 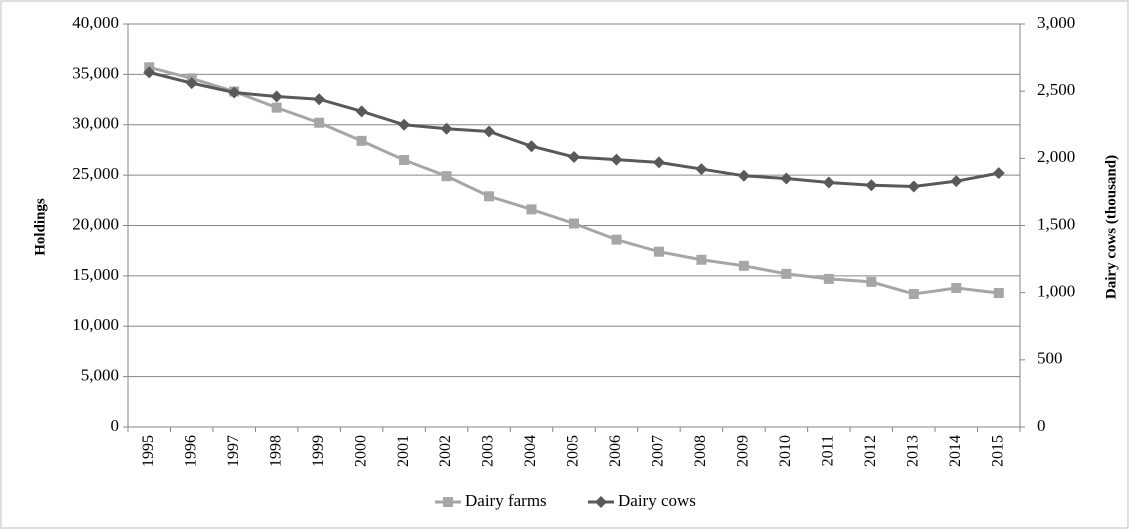 I want to click on x-tick-label: 2000, so click(x=360, y=451).